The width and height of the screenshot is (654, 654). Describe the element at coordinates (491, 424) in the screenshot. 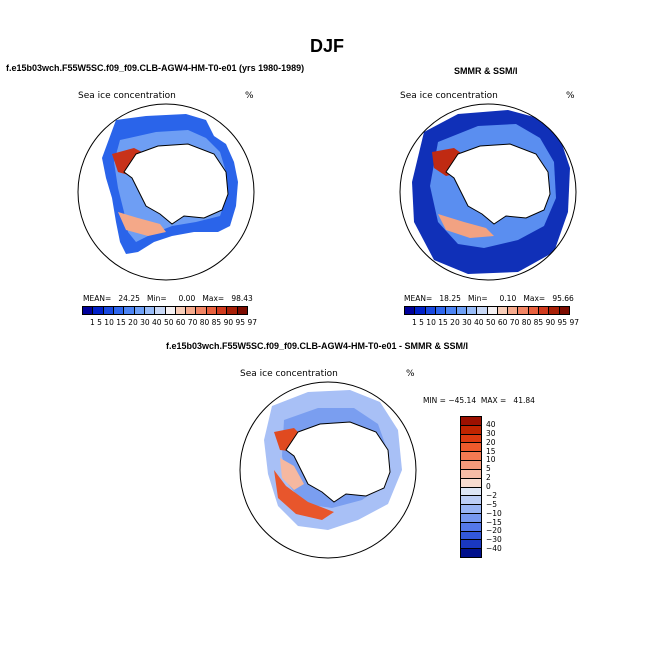

I see `diff-colorbar-tick: 40` at that location.